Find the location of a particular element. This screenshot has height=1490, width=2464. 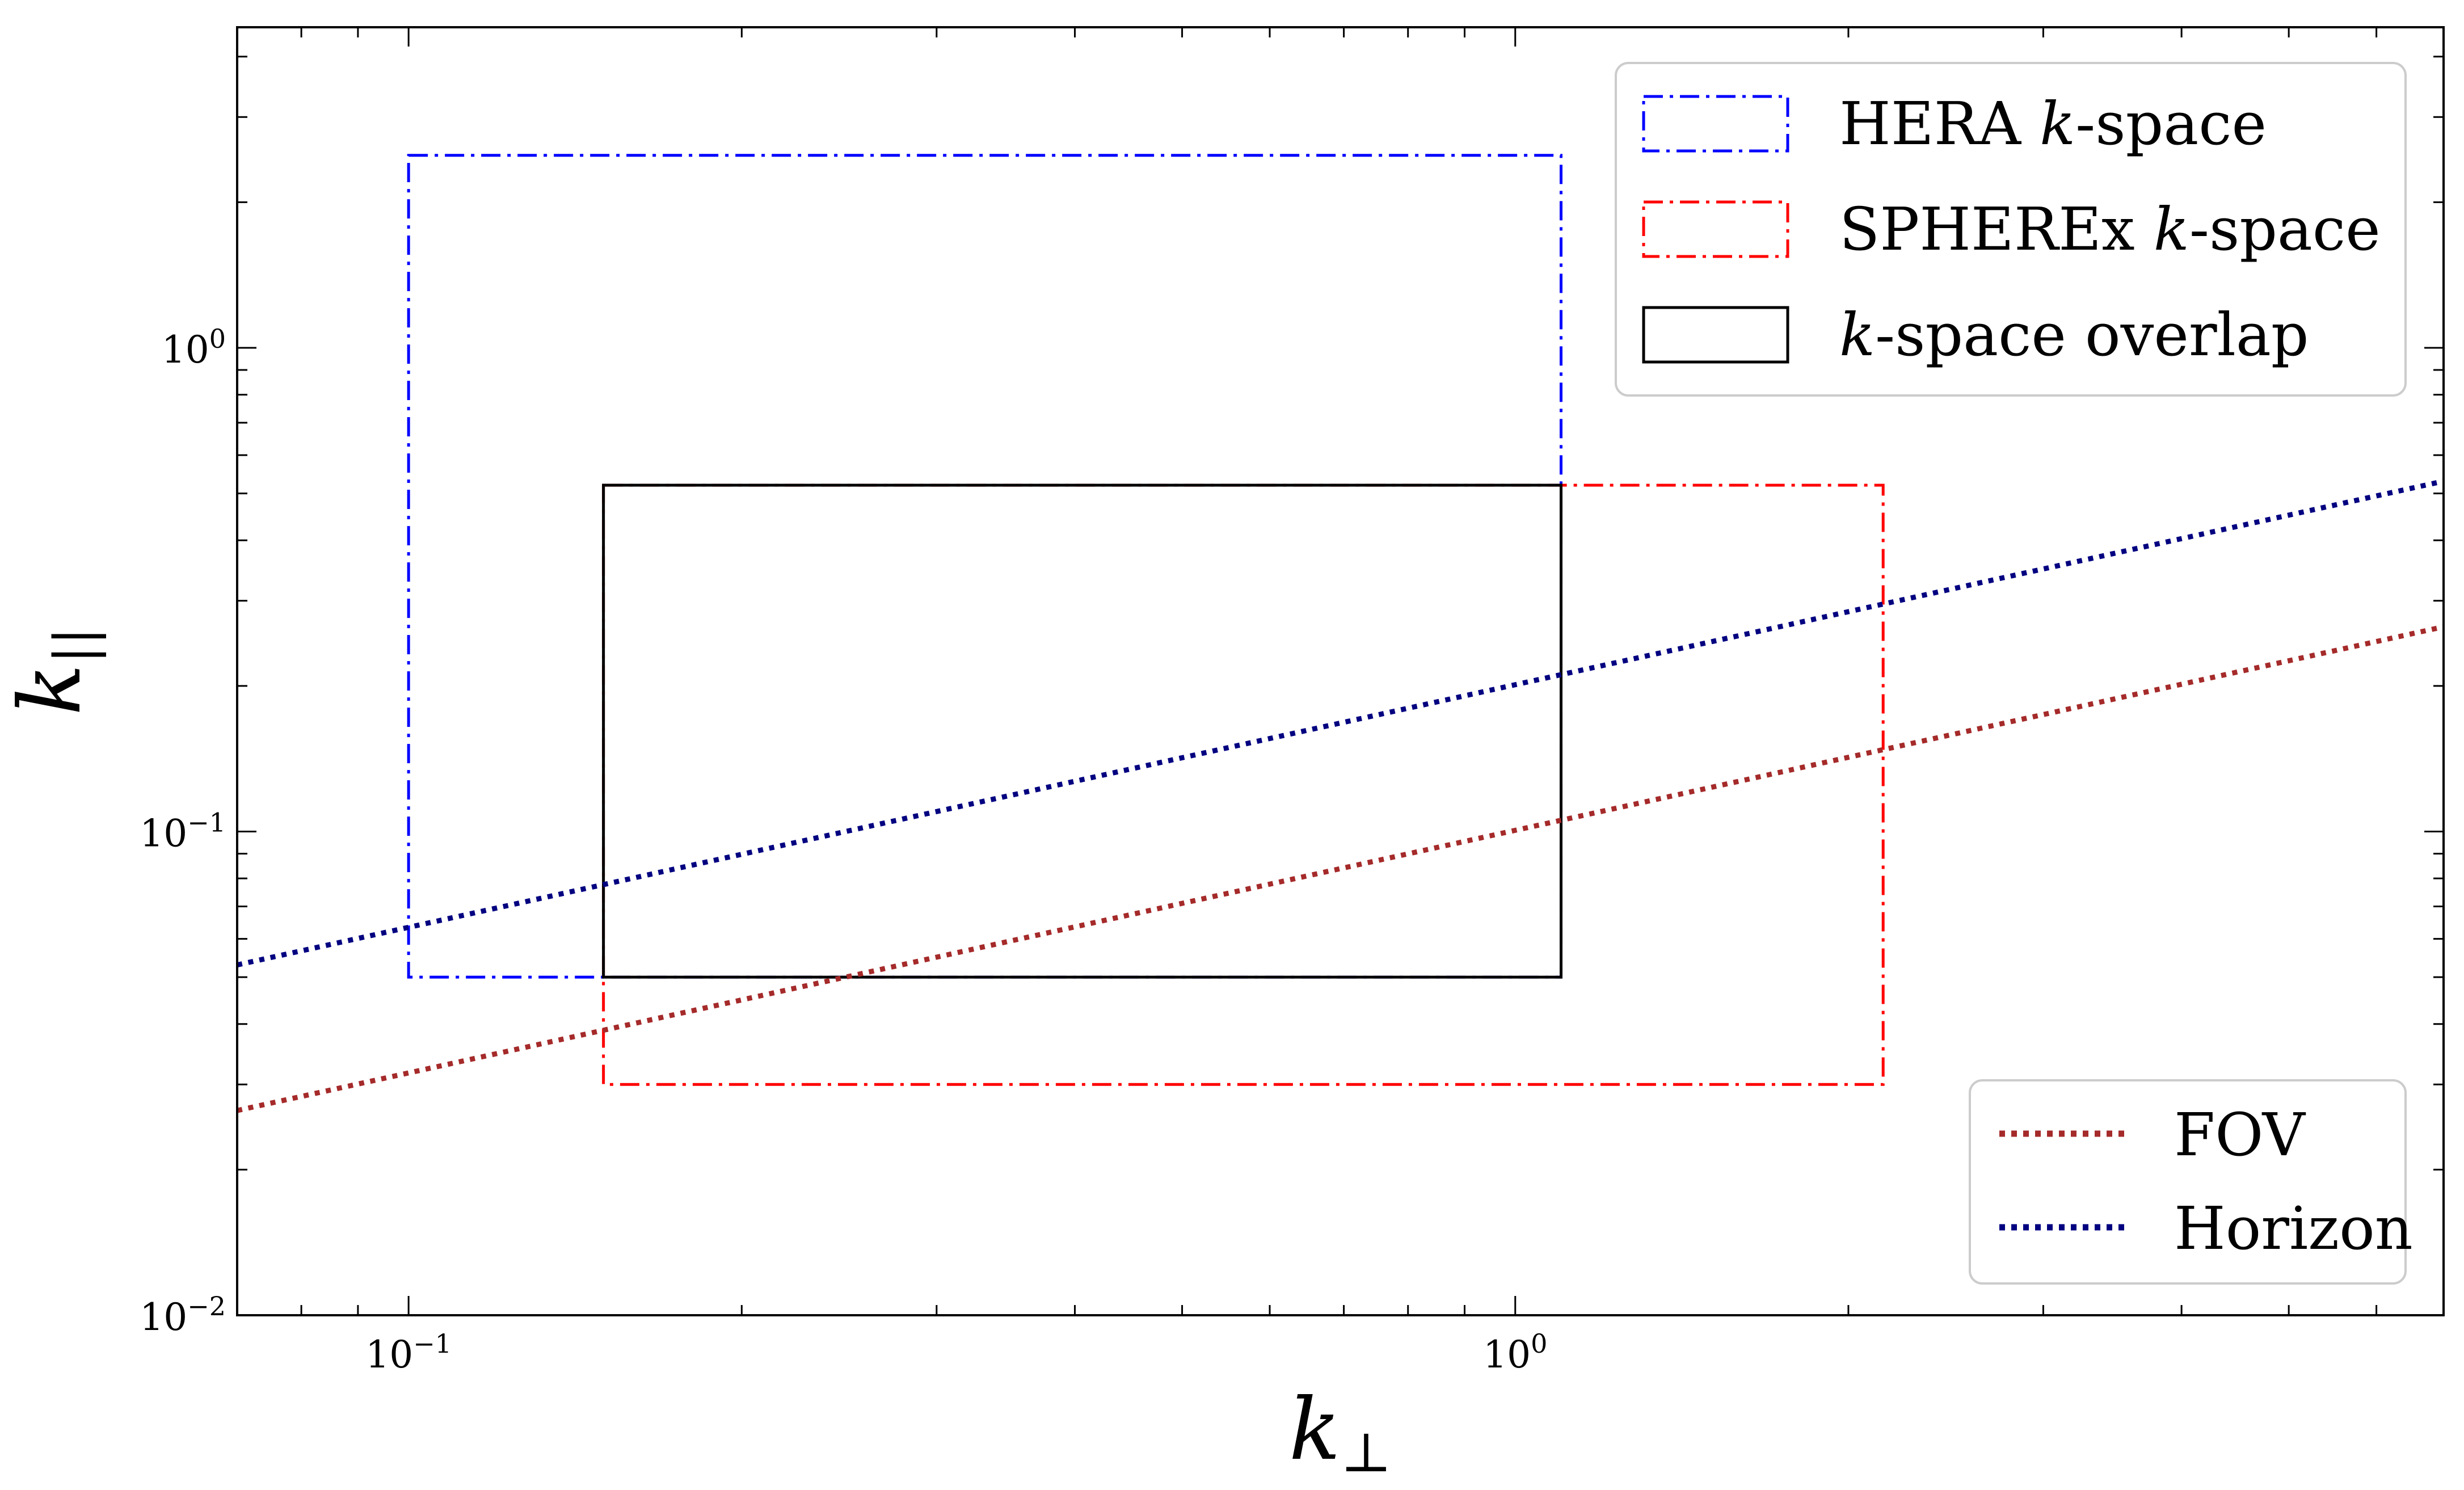

region-k-space-overlap is located at coordinates (1082, 731).